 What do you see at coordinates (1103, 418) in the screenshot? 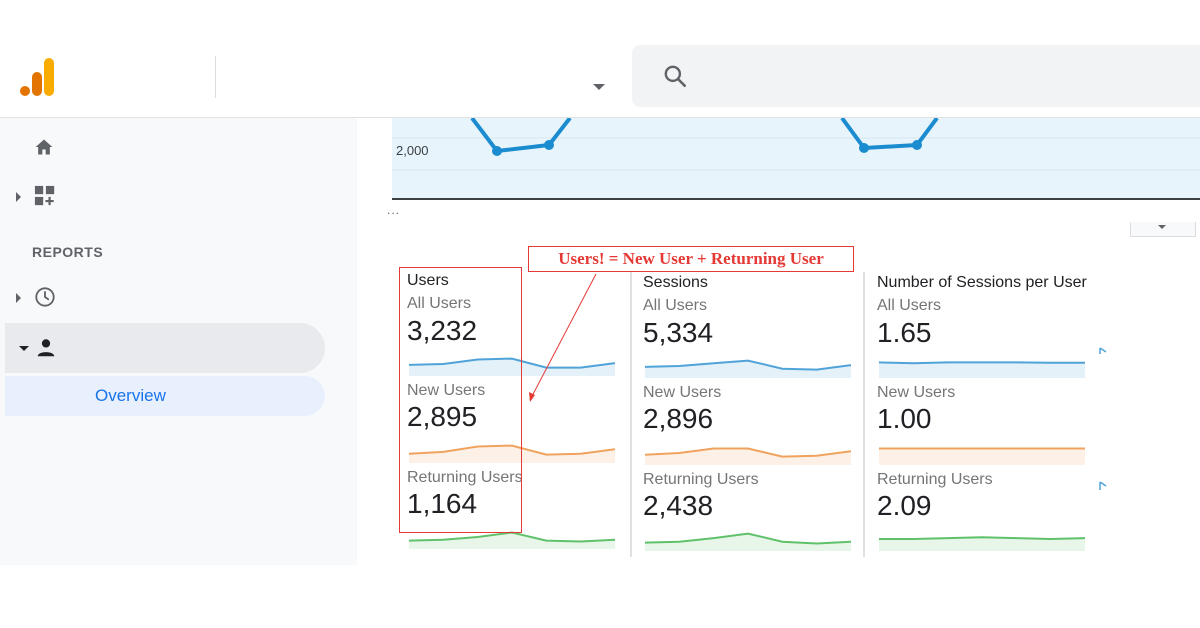
I see `clipped-next-column-marks` at bounding box center [1103, 418].